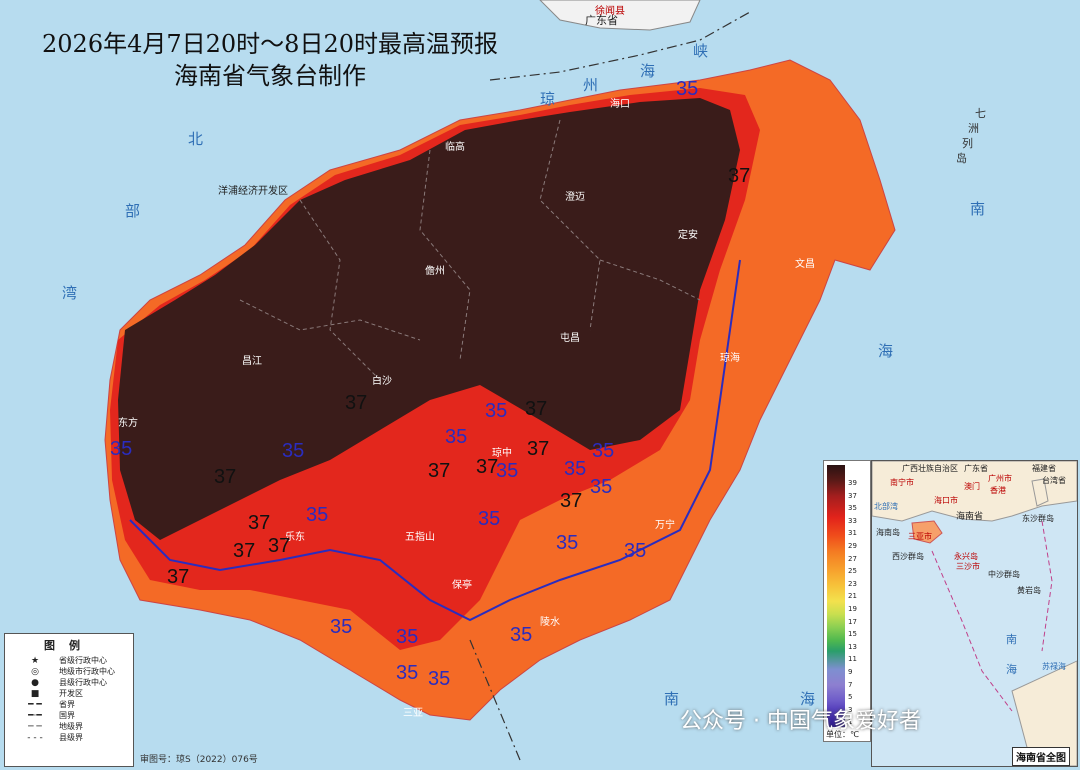 The height and width of the screenshot is (770, 1080). Describe the element at coordinates (852, 609) in the screenshot. I see `colorbar-tick: 19` at that location.